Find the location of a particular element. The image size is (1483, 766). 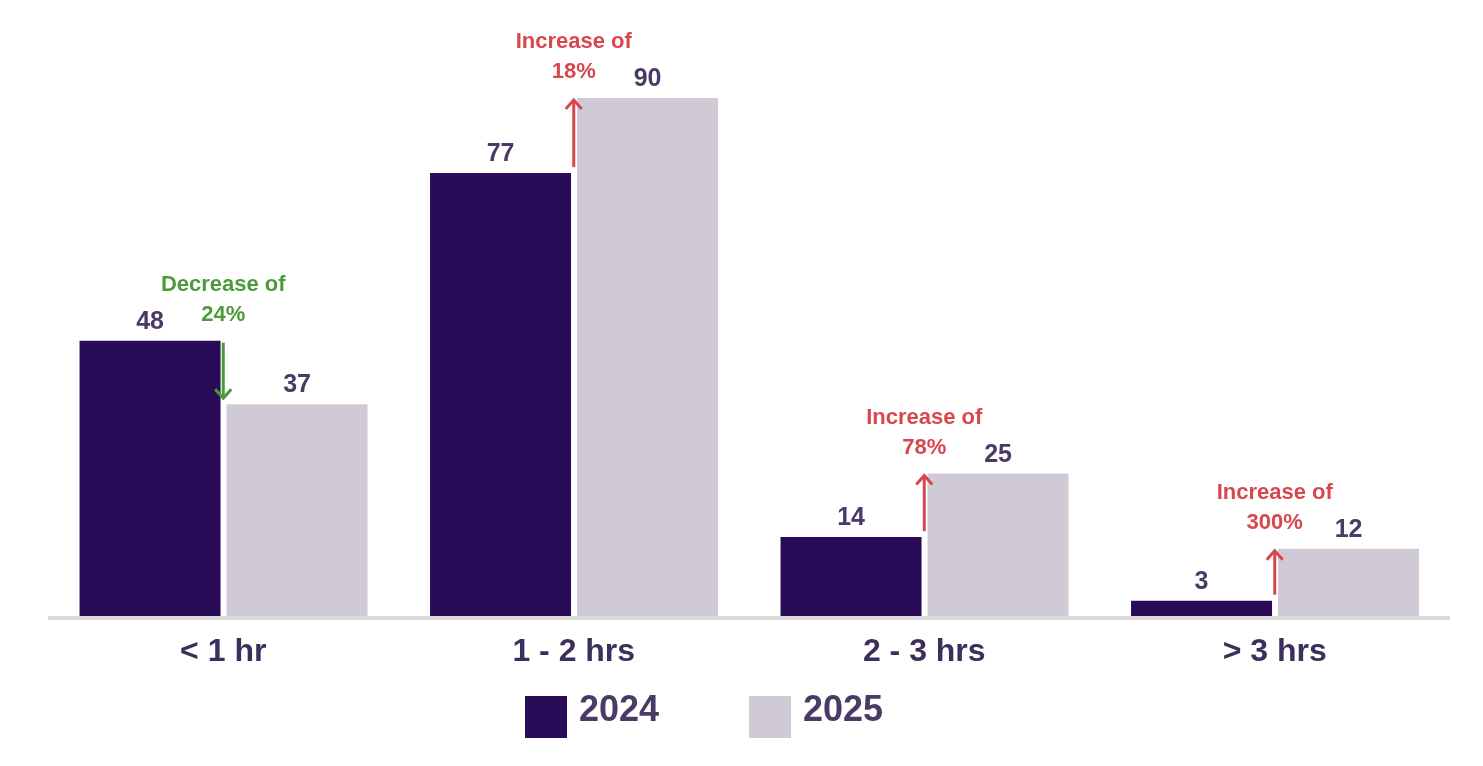

annotation: Increase of 78% is located at coordinates (924, 431).